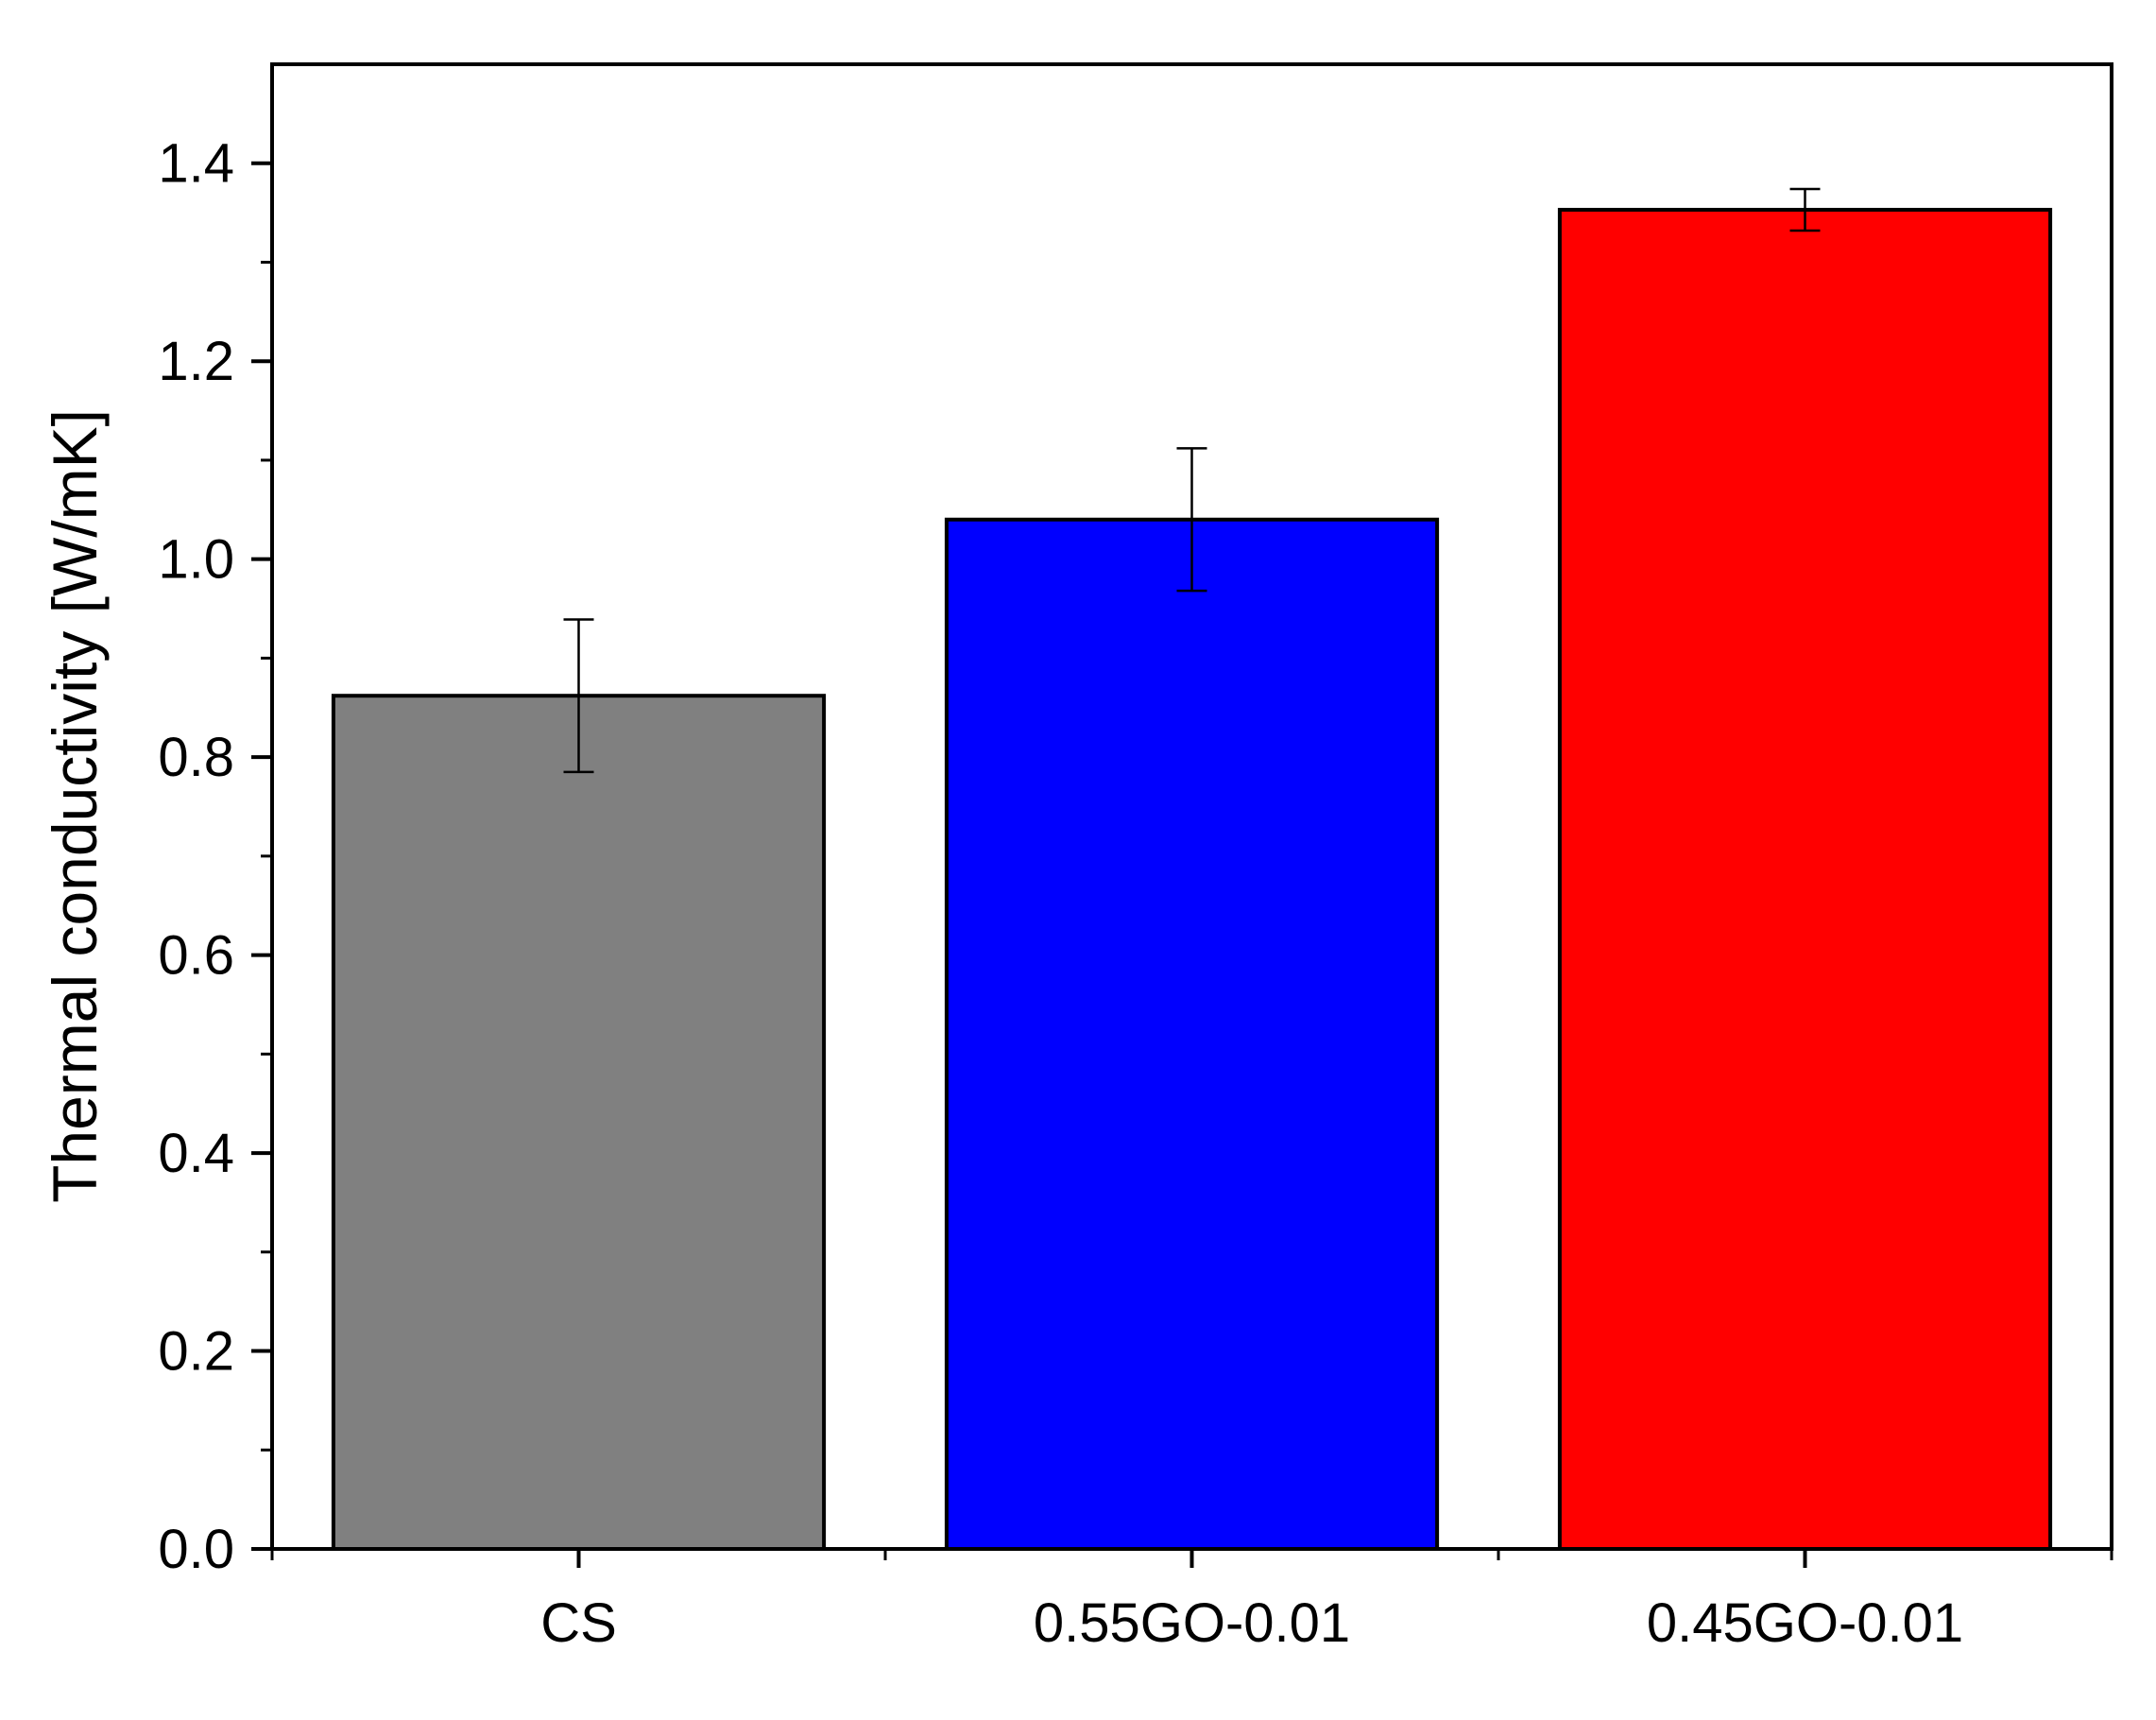  What do you see at coordinates (196, 757) in the screenshot?
I see `y-tick-label-4: 0.8` at bounding box center [196, 757].